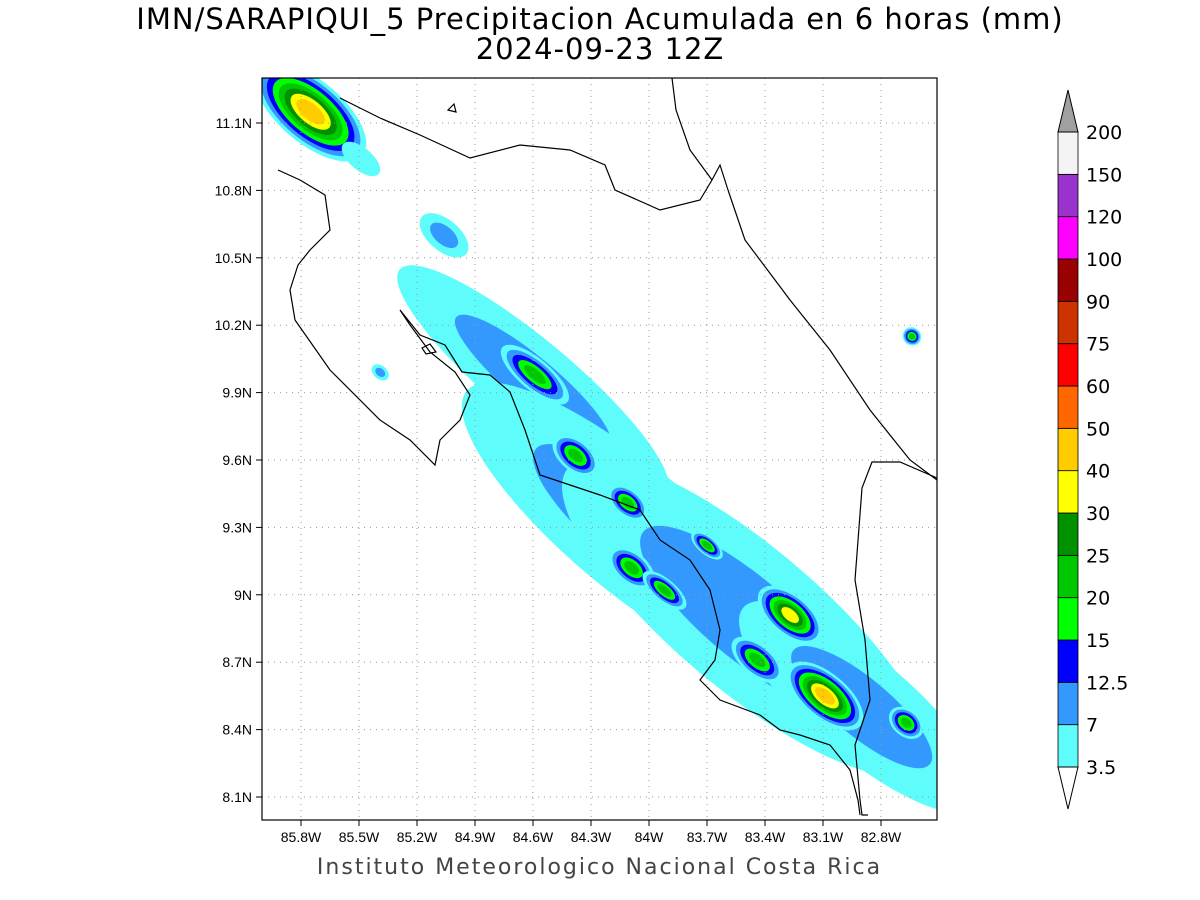  I want to click on colorbar-label: 150, so click(1104, 175).